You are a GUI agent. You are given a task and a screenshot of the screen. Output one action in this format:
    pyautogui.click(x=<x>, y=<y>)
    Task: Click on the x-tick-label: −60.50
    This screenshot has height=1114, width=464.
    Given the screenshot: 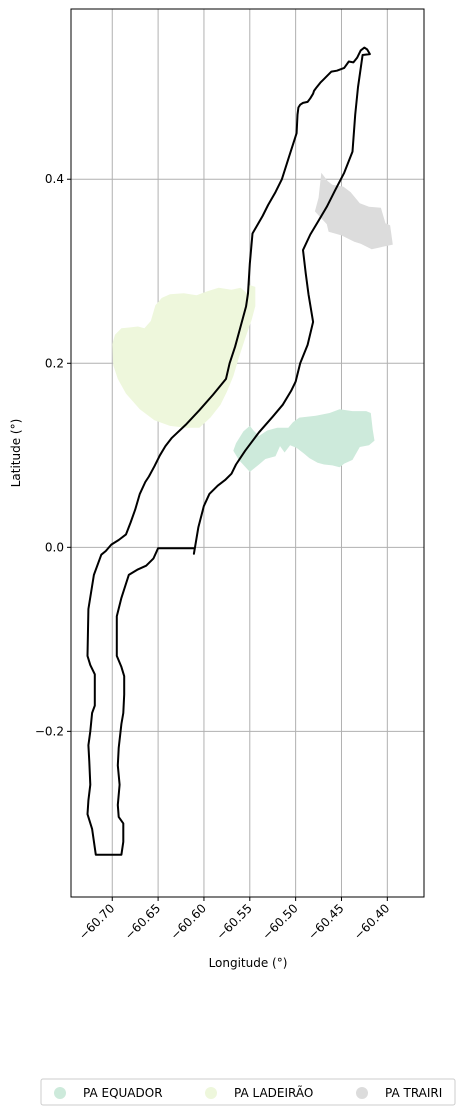 What is the action you would take?
    pyautogui.click(x=279, y=921)
    